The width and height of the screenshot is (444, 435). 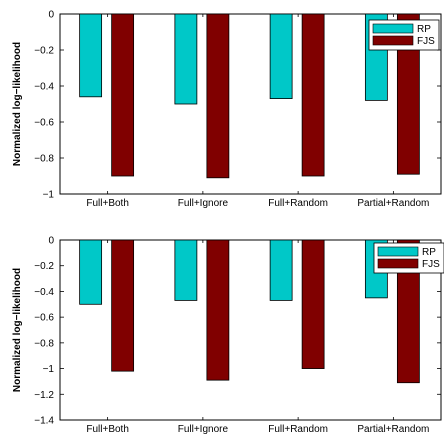 I want to click on y-tick-label: −1.2, so click(x=44, y=395).